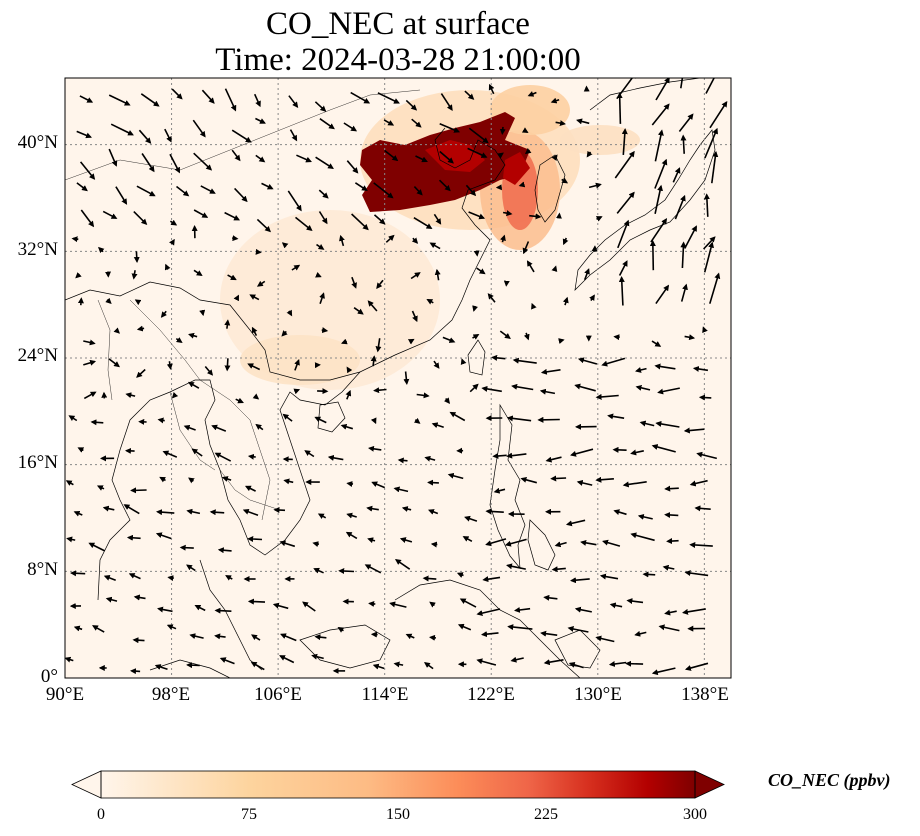  I want to click on lon-tick-130e: 130°E, so click(598, 694).